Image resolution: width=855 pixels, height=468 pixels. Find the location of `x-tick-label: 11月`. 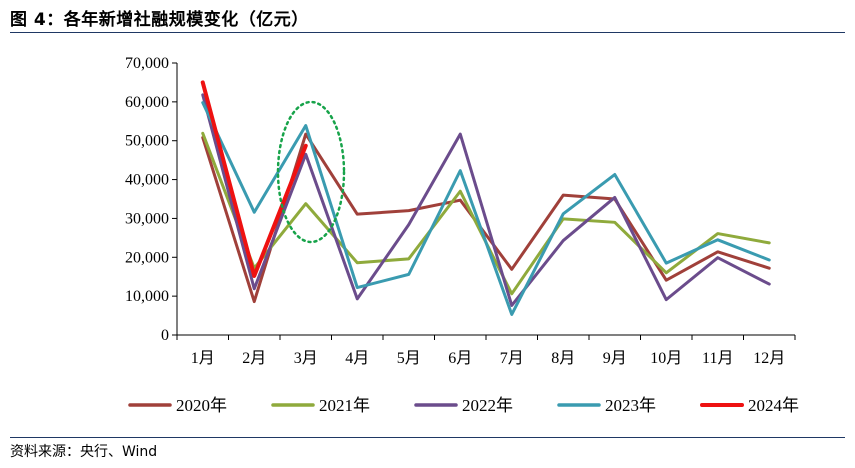

x-tick-label: 11月 is located at coordinates (717, 358).